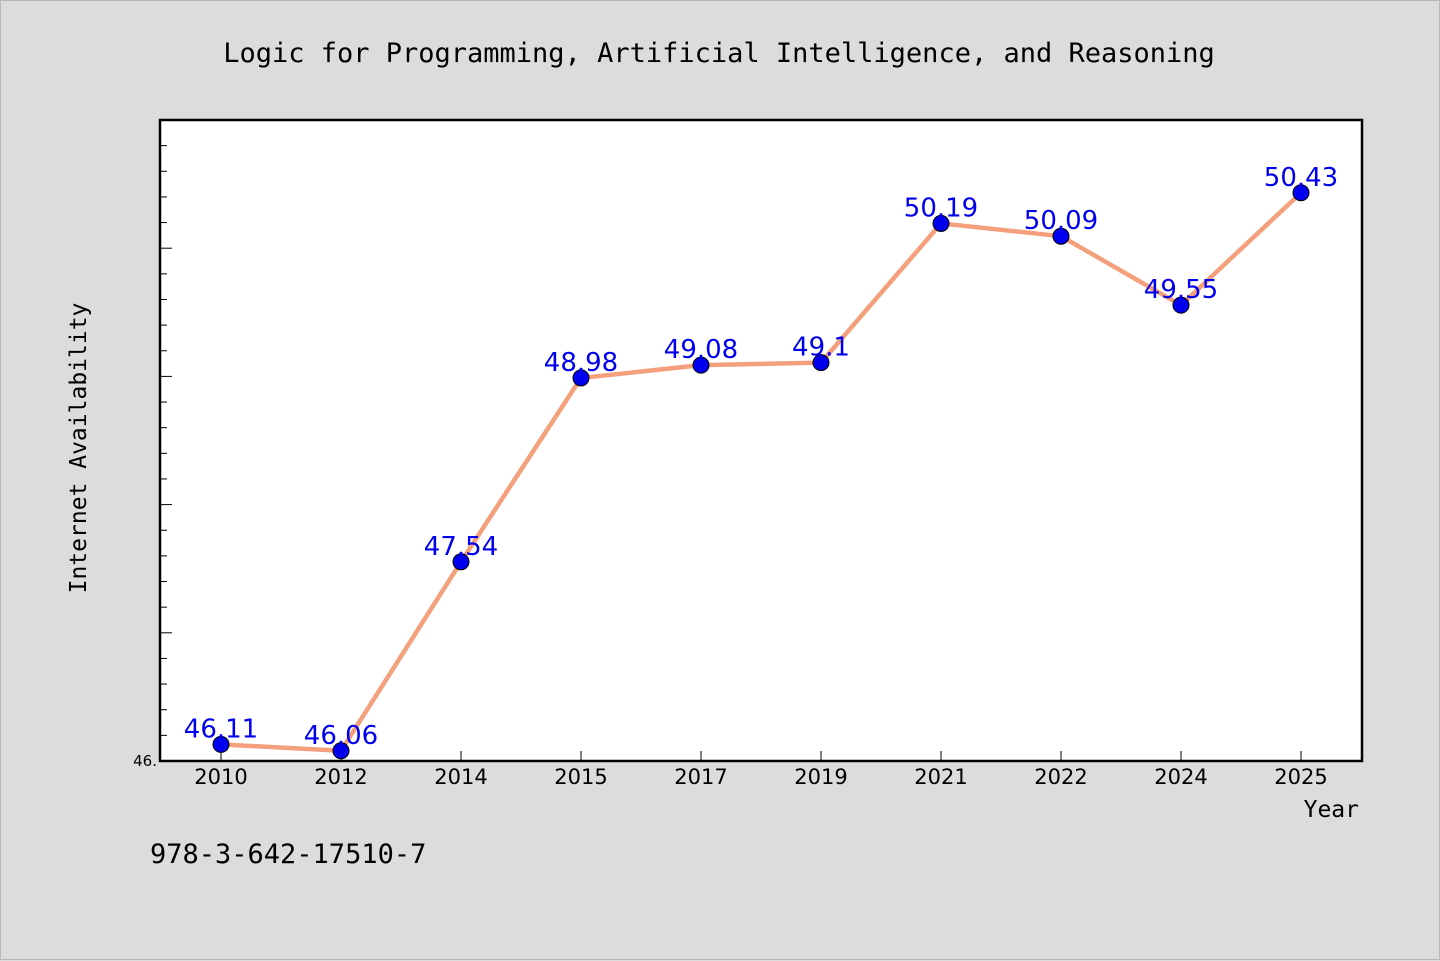  What do you see at coordinates (461, 547) in the screenshot?
I see `data-label: 47.54` at bounding box center [461, 547].